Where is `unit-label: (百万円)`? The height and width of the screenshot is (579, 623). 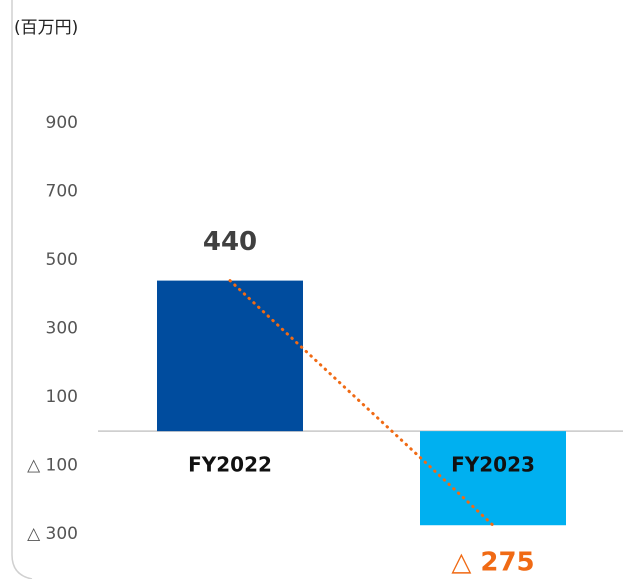 unit-label: (百万円) is located at coordinates (46, 28).